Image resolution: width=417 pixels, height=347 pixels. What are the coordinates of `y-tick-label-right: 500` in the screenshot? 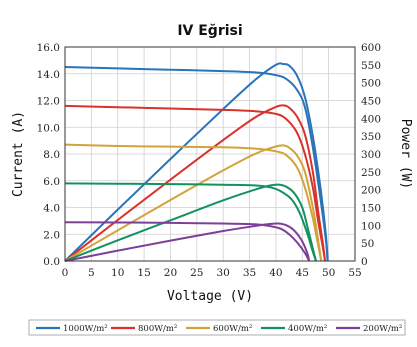 It's located at (371, 84).